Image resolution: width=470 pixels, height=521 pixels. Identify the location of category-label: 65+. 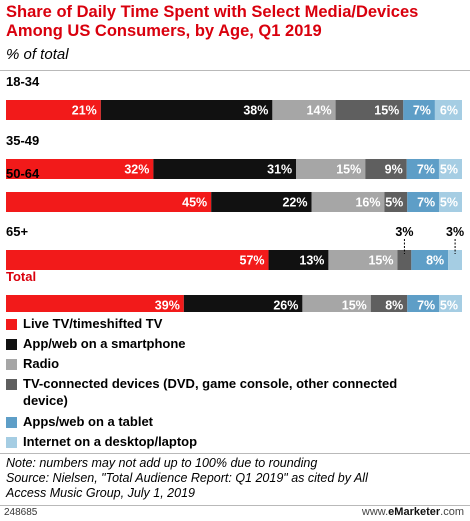
(17, 231).